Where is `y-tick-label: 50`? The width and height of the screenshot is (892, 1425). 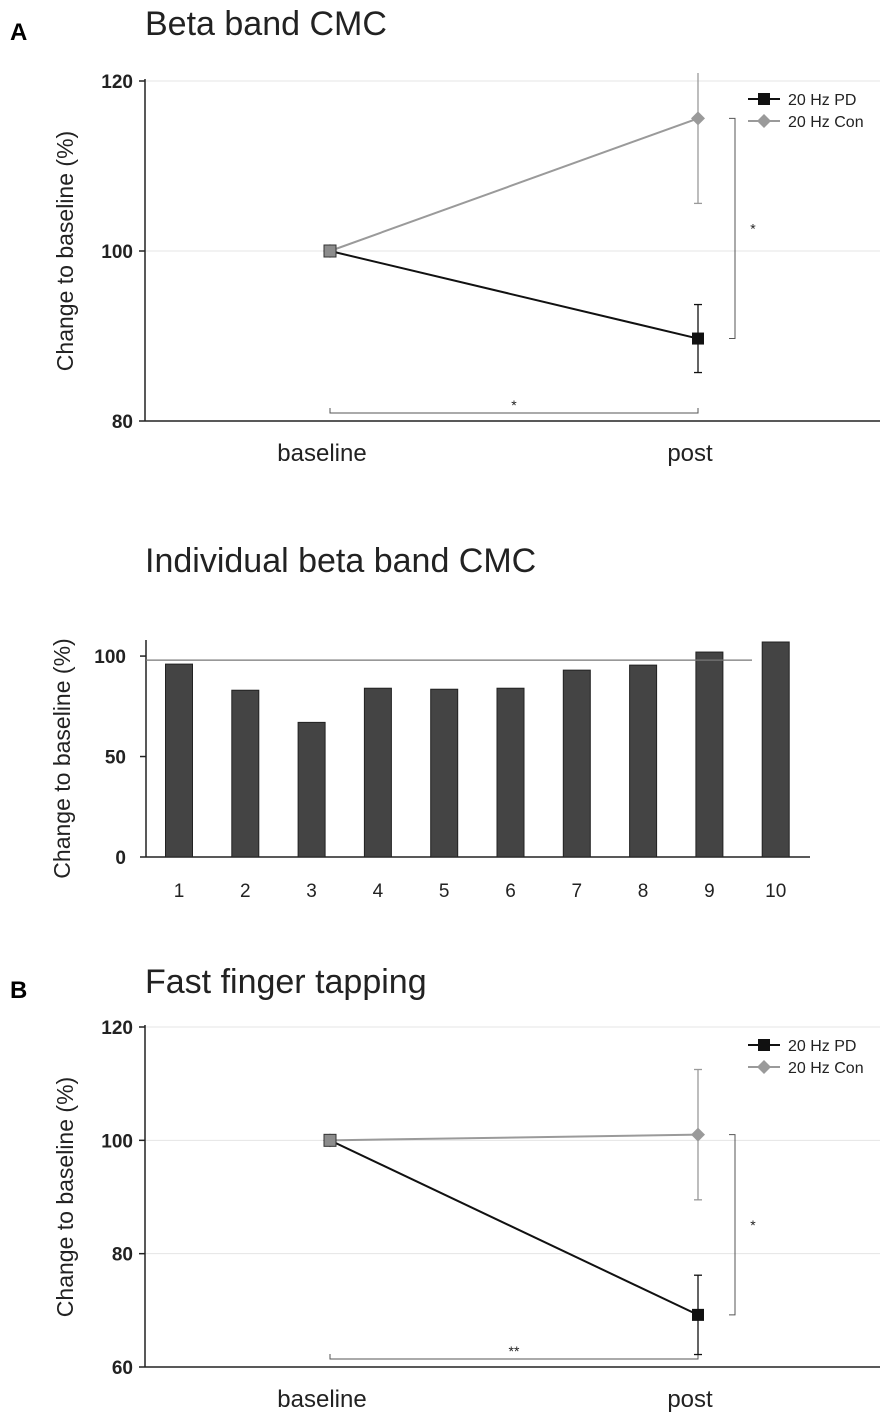
y-tick-label: 50 is located at coordinates (115, 758).